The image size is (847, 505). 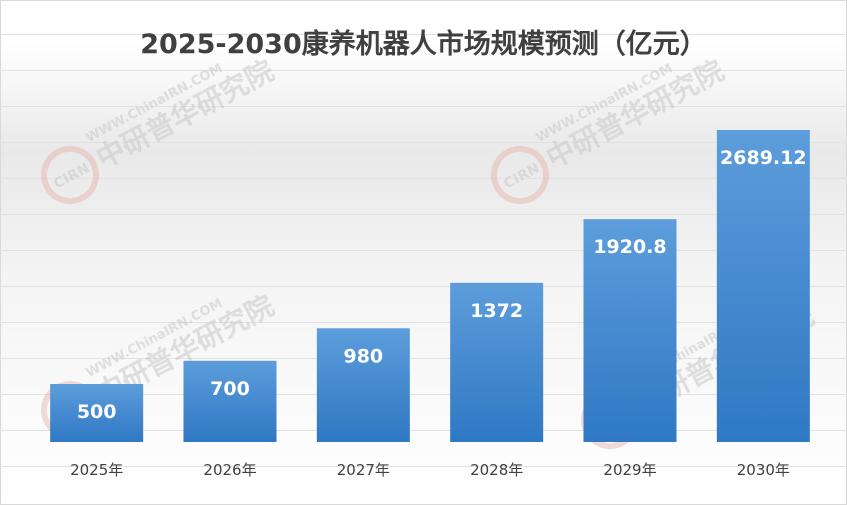 What do you see at coordinates (629, 470) in the screenshot?
I see `category-label-5: 2029年` at bounding box center [629, 470].